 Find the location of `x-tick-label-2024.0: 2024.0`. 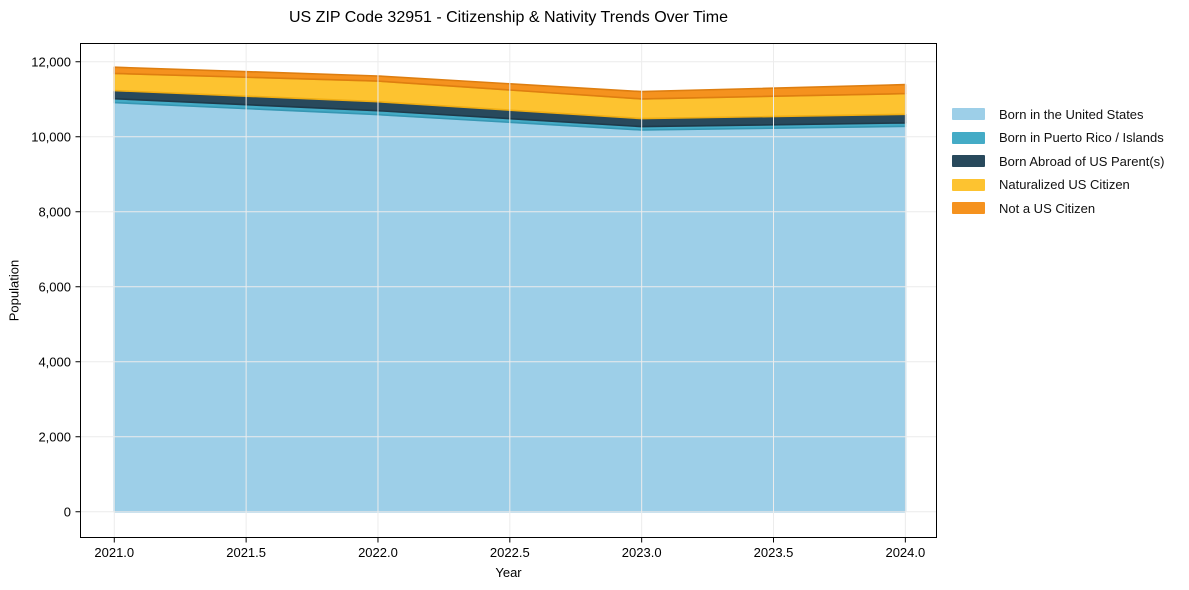

x-tick-label-2024.0: 2024.0 is located at coordinates (905, 552).